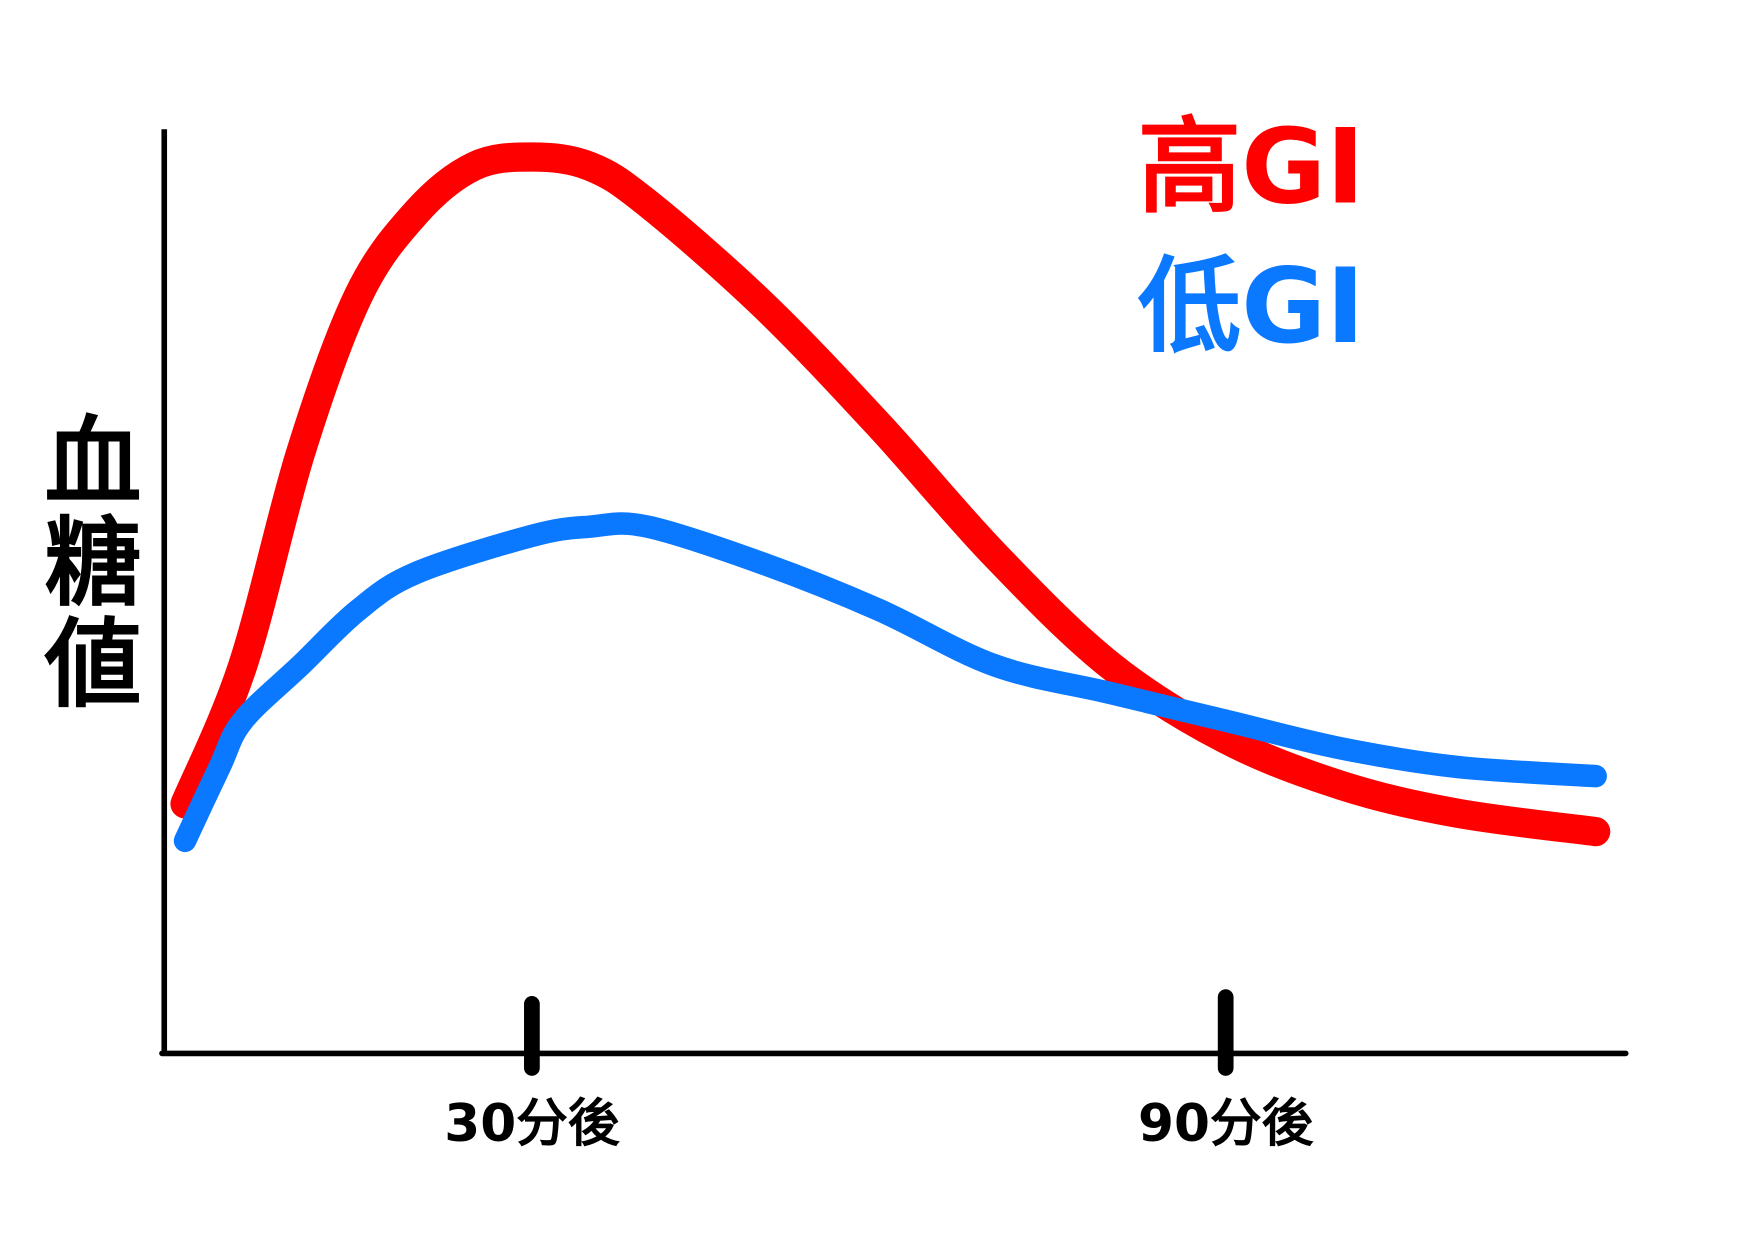 The image size is (1754, 1240). What do you see at coordinates (532, 1124) in the screenshot?
I see `x-tick-label: 30分後` at bounding box center [532, 1124].